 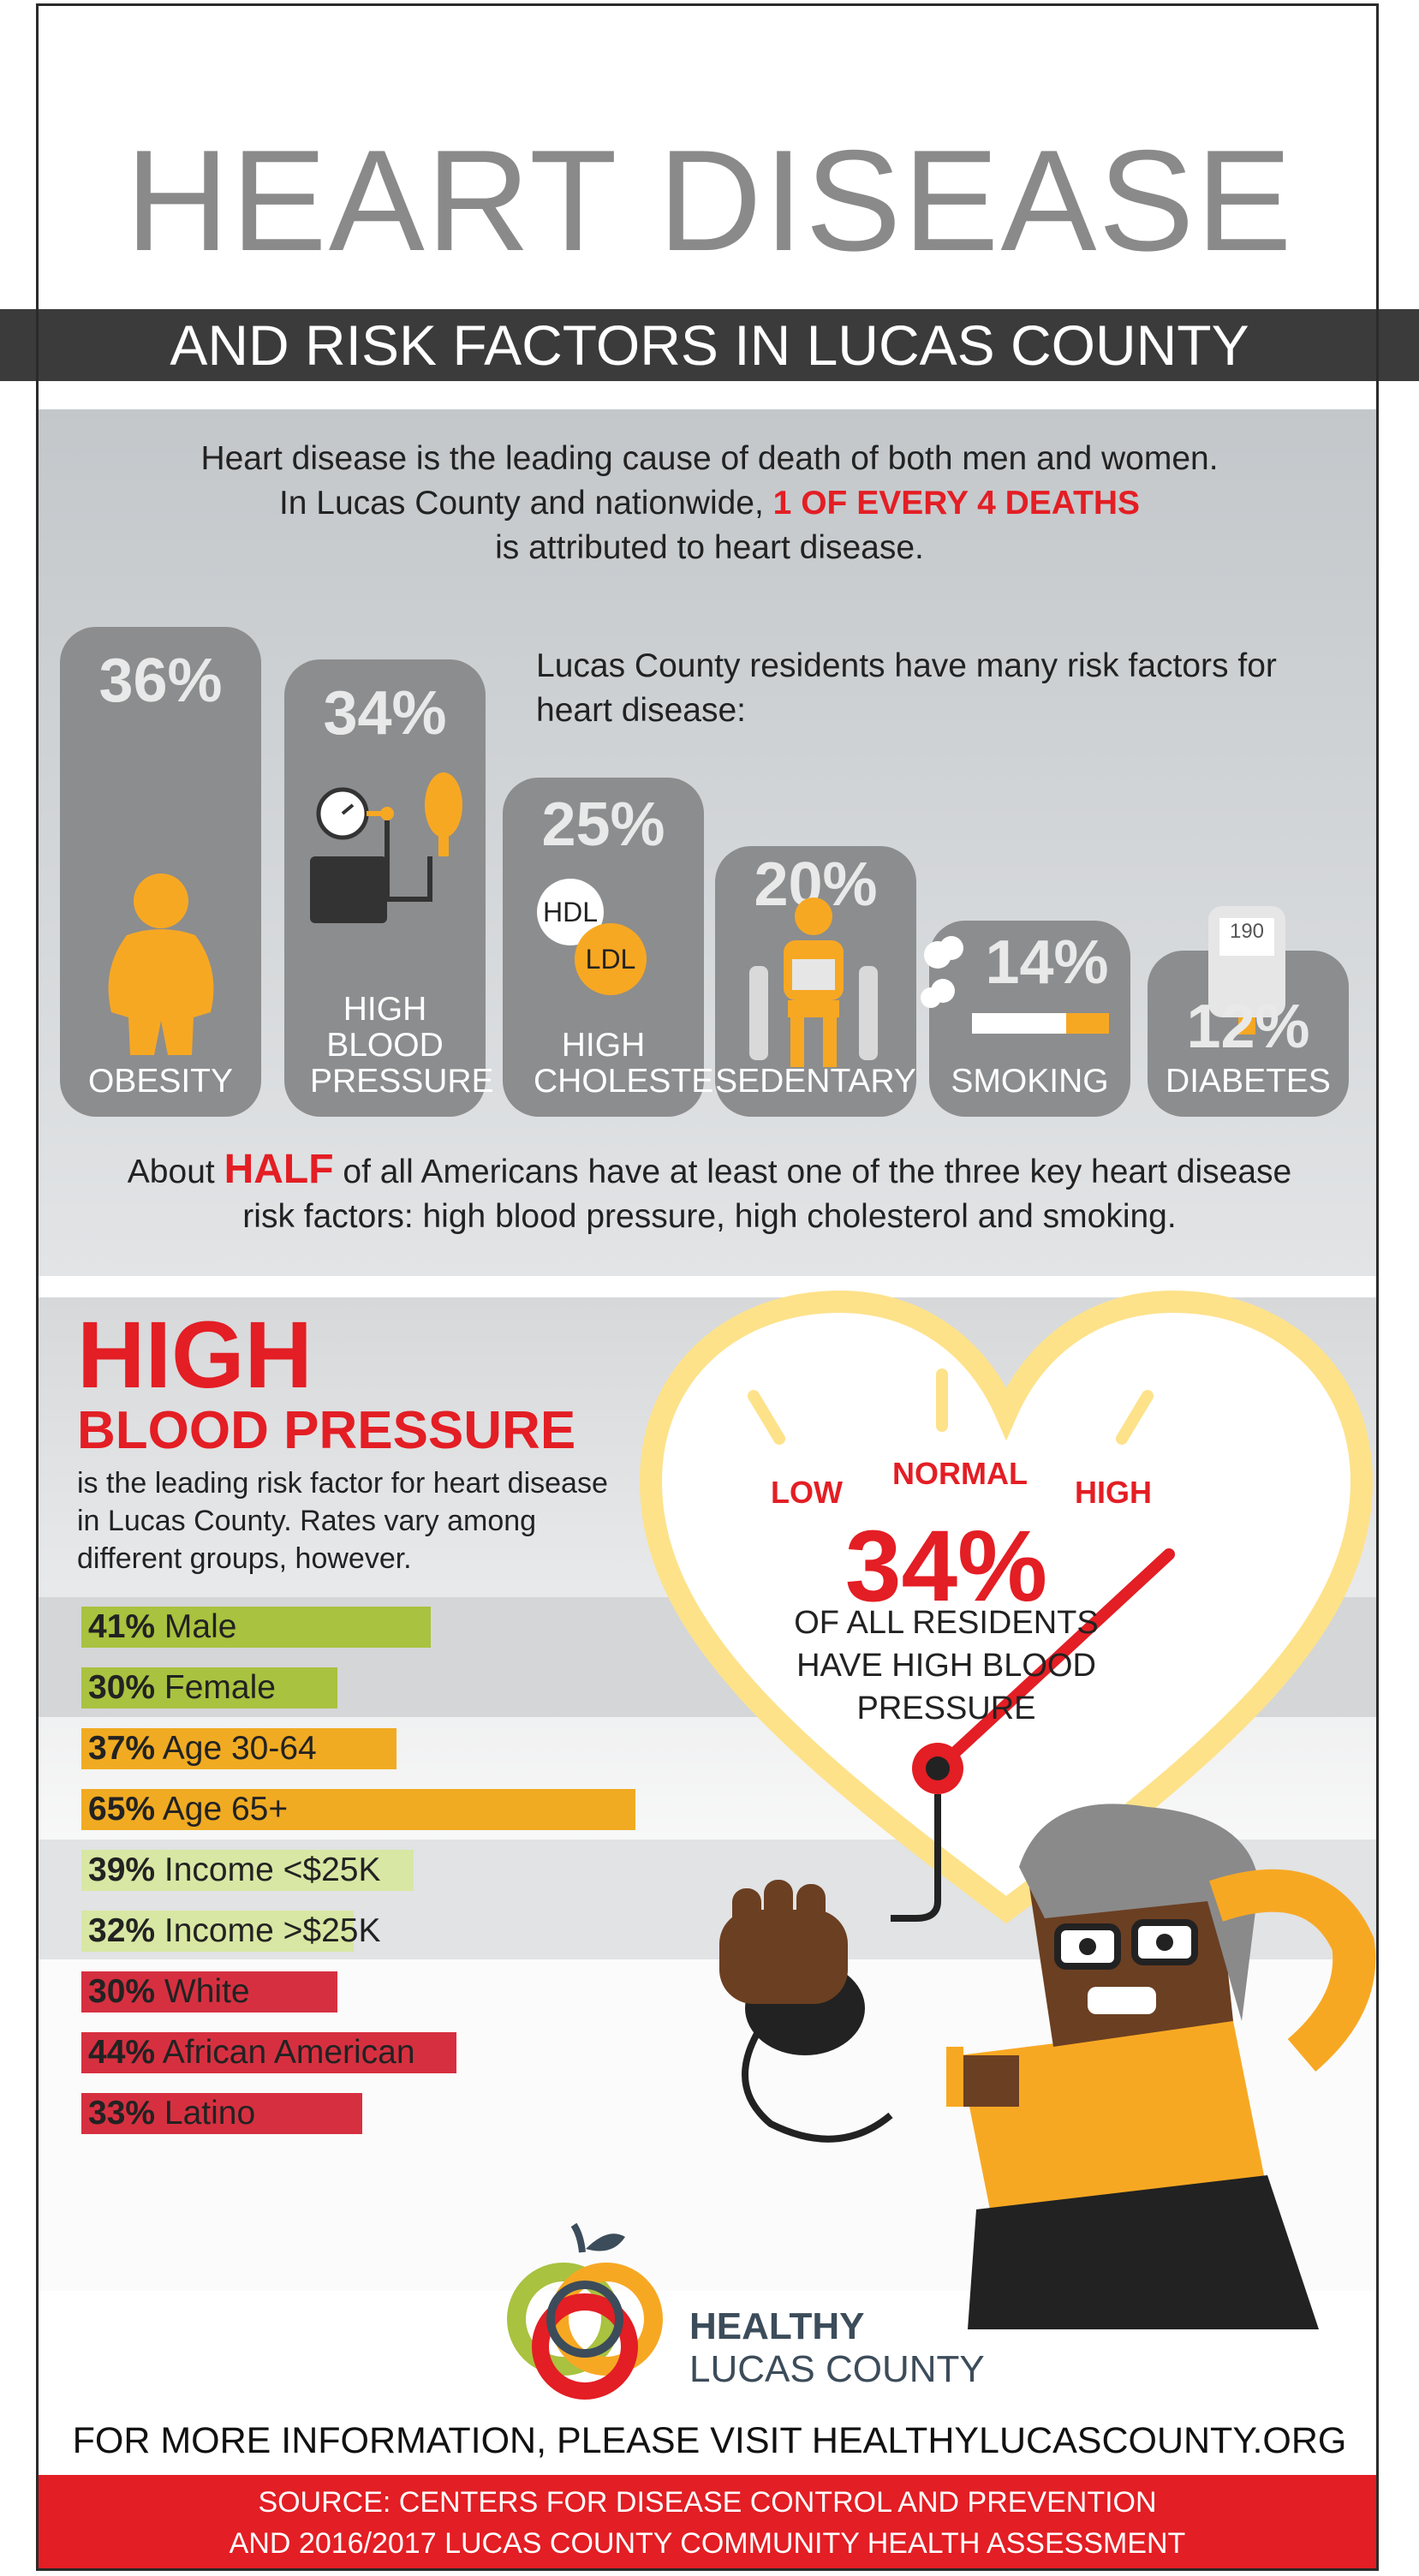 I want to click on risk-cholesterol-label: HIGH CHOLESTEROL, so click(x=658, y=1064).